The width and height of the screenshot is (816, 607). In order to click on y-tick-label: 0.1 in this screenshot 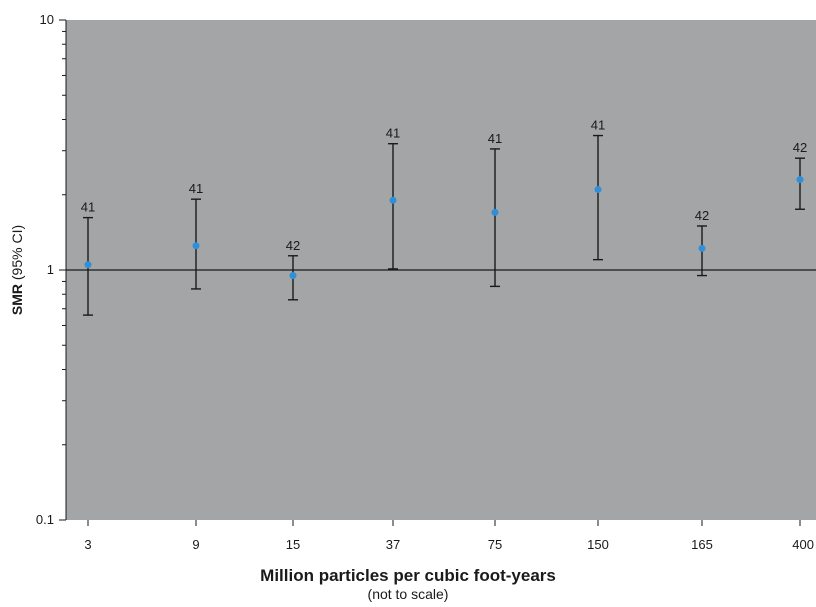, I will do `click(45, 519)`.